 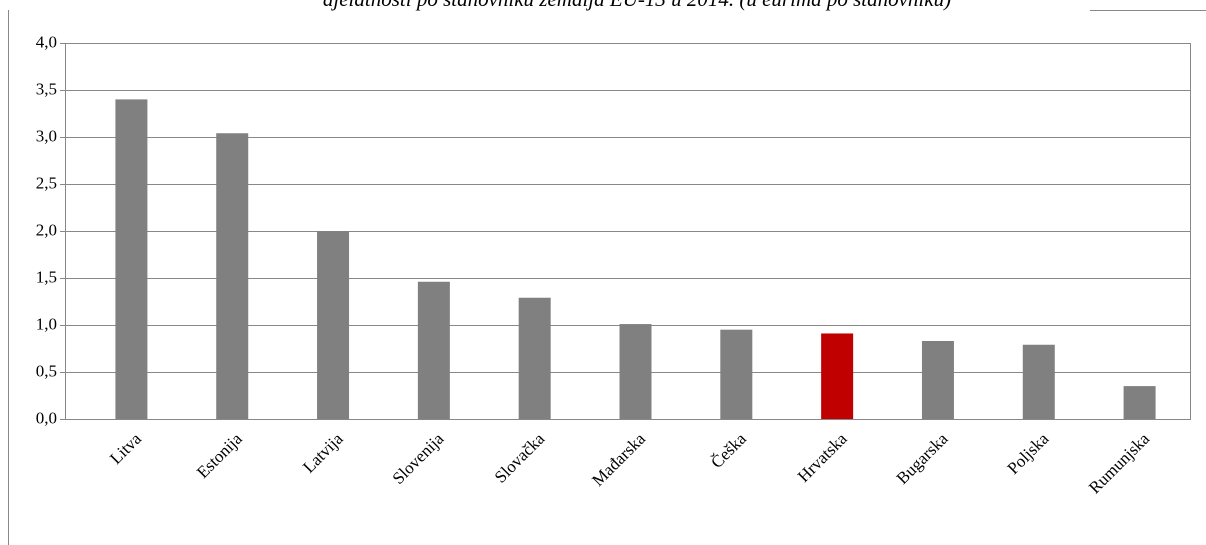 What do you see at coordinates (46, 229) in the screenshot?
I see `y-tick-label: 2,0` at bounding box center [46, 229].